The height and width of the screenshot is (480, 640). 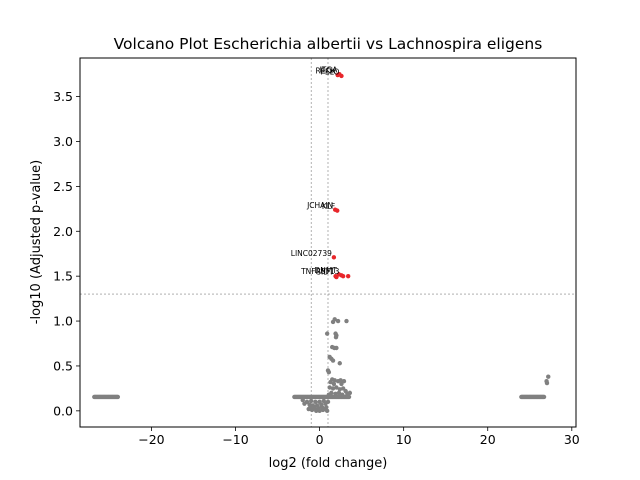 What do you see at coordinates (63, 96) in the screenshot?
I see `y-tick-label: 3.5` at bounding box center [63, 96].